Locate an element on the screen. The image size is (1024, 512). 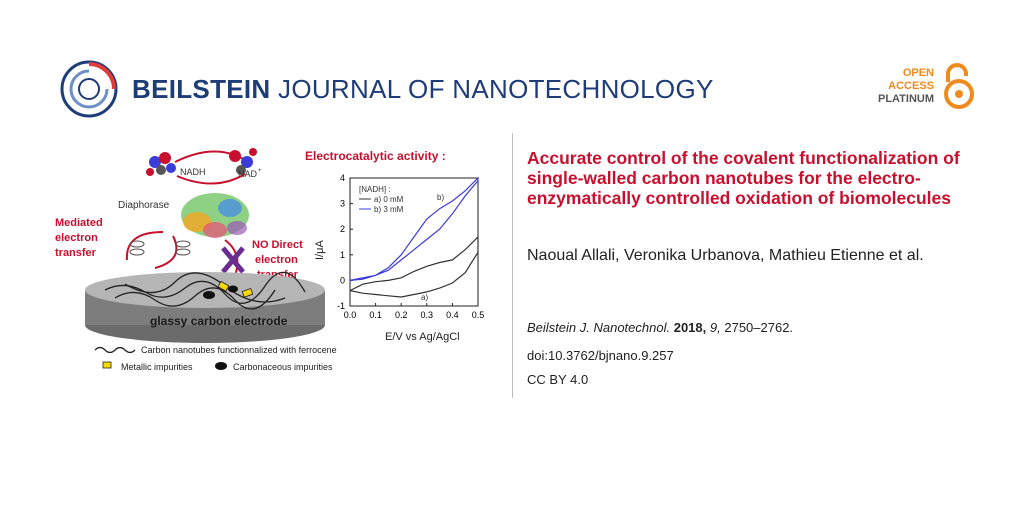
diaphorase-enzyme-icon is located at coordinates (215, 215).